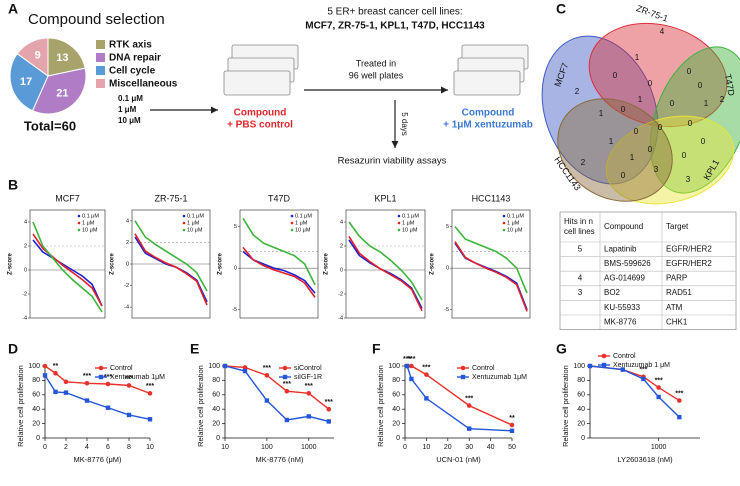 Image resolution: width=740 pixels, height=486 pixels. I want to click on table-cell: CHK1, so click(677, 321).